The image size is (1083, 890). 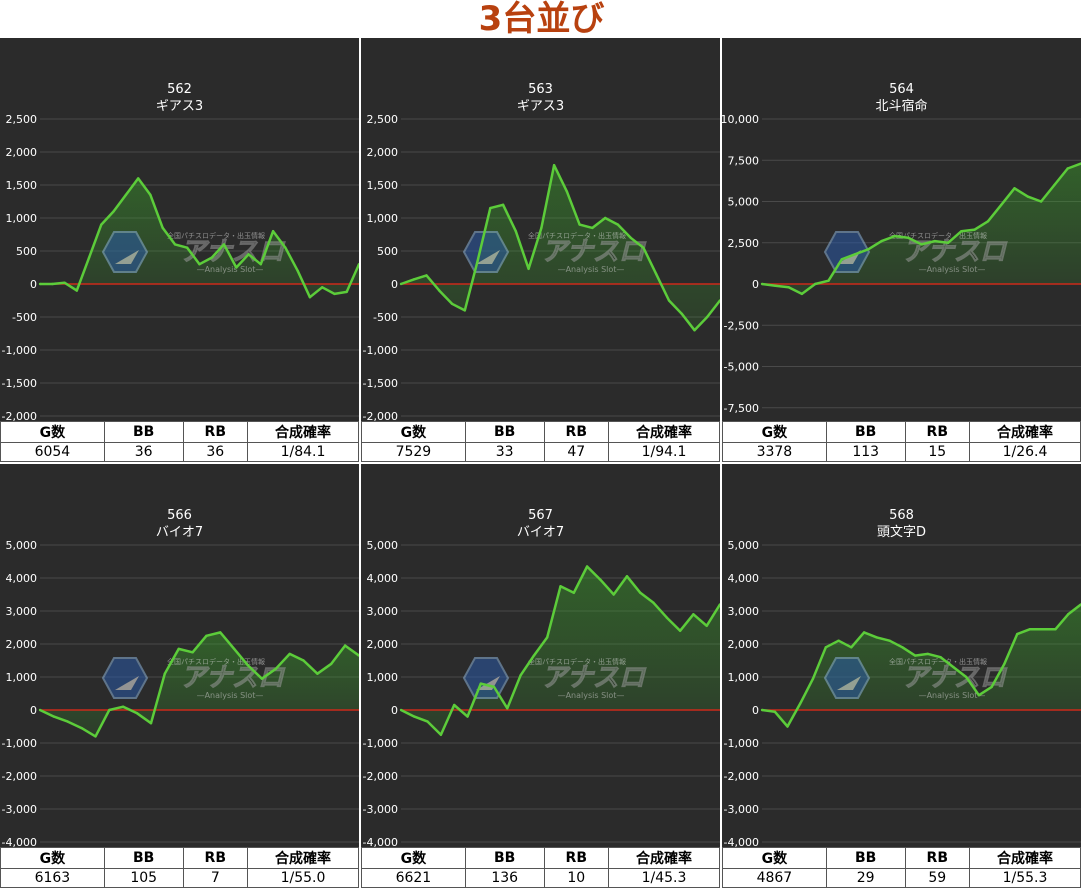 I want to click on svg-text: アナスロ, so click(x=232, y=678).